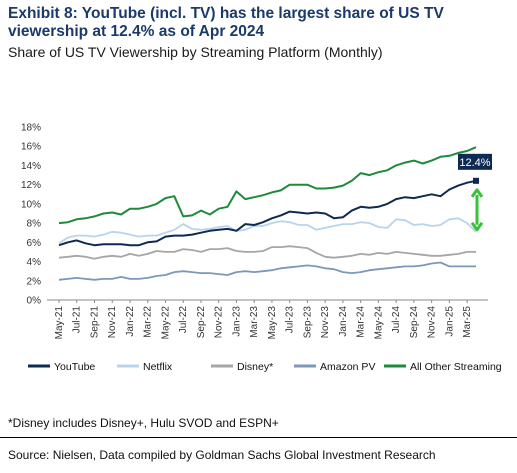  Describe the element at coordinates (467, 322) in the screenshot. I see `x-tick-label: Mar-25` at that location.